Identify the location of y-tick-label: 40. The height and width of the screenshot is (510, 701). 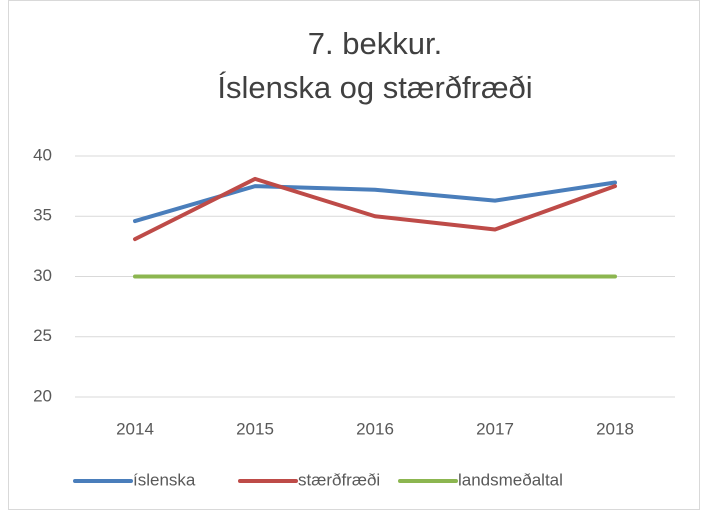
(42, 154).